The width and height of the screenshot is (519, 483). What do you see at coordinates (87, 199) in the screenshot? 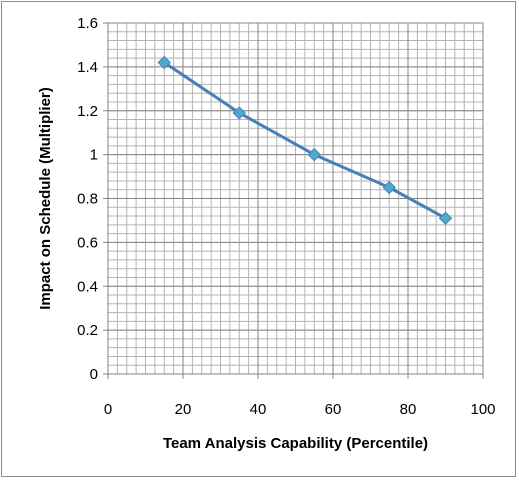
I see `y-tick-label: 0.8` at bounding box center [87, 199].